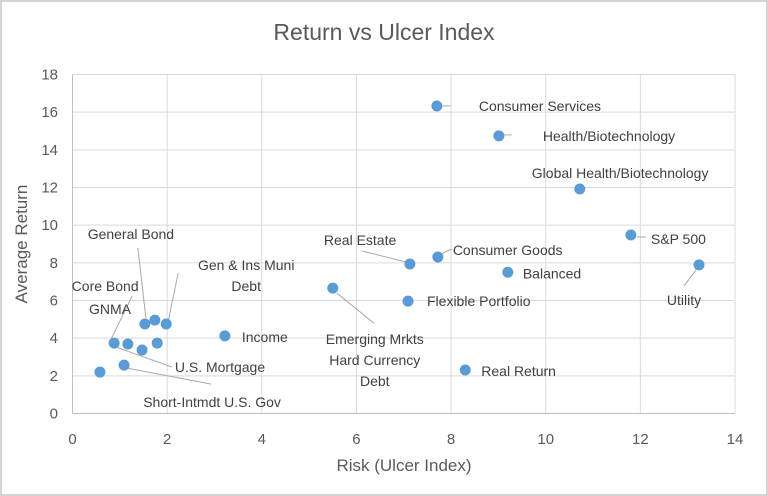  I want to click on data-point-utility, so click(699, 265).